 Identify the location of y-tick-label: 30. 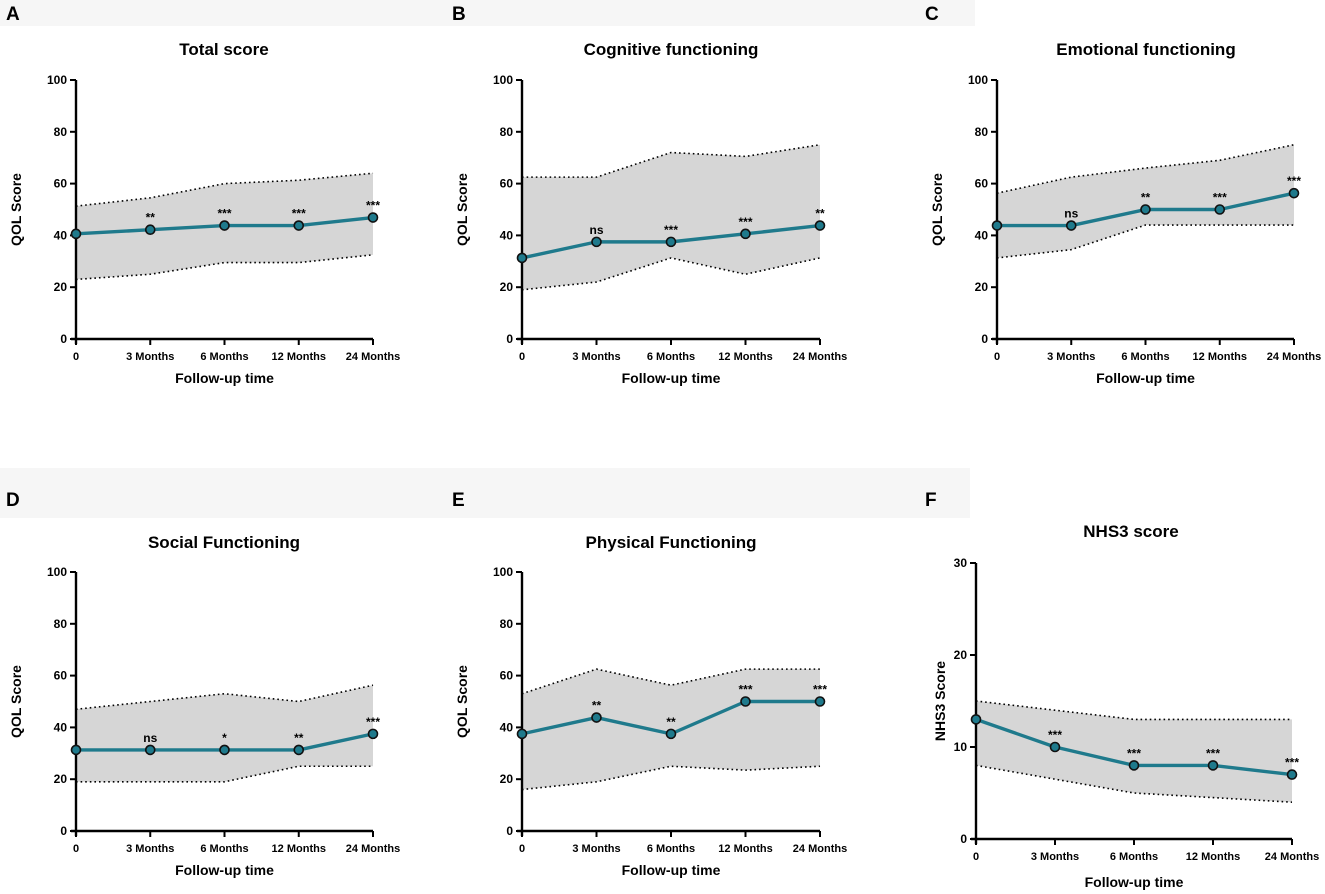
(961, 563).